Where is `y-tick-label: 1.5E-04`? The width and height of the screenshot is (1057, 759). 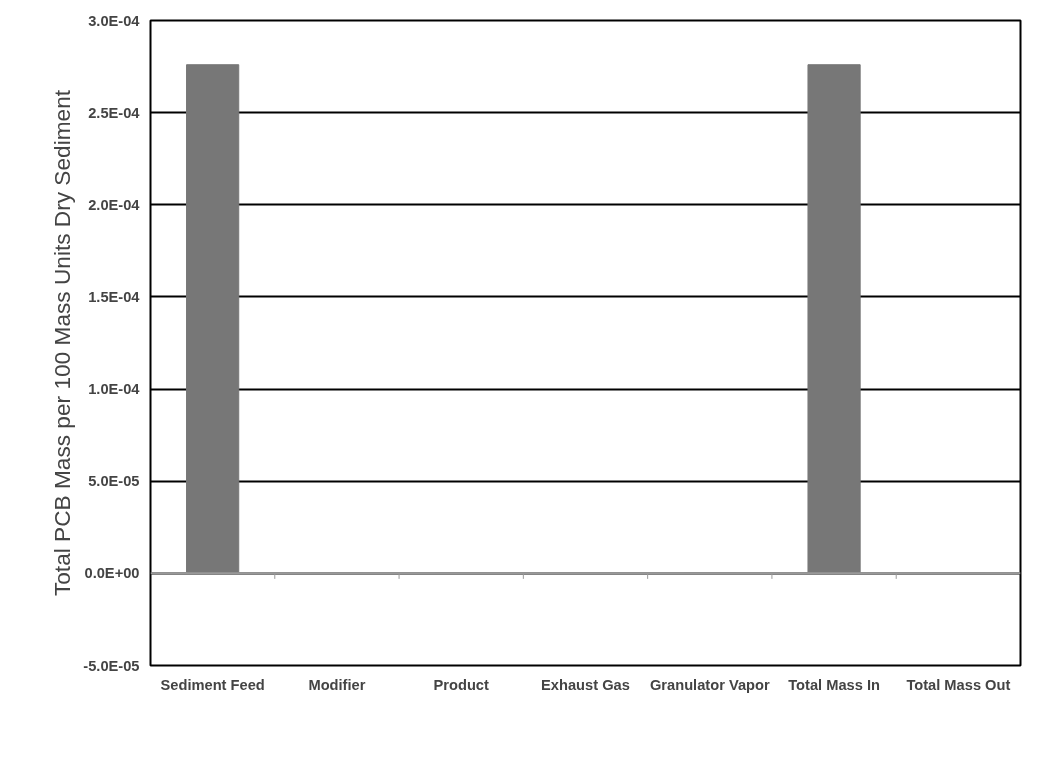
y-tick-label: 1.5E-04 is located at coordinates (114, 296).